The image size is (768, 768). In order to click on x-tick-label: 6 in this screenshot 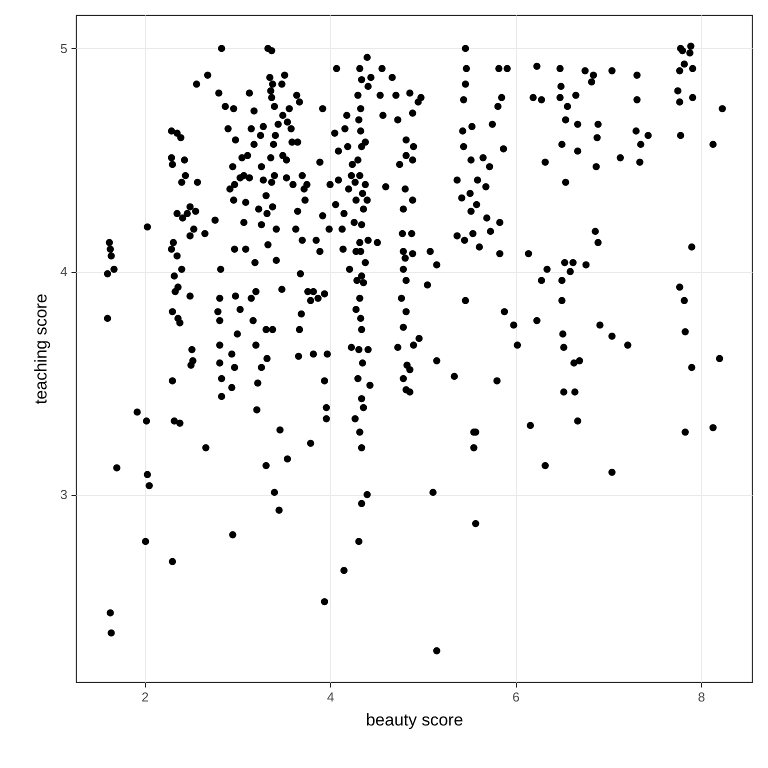, I will do `click(516, 697)`.